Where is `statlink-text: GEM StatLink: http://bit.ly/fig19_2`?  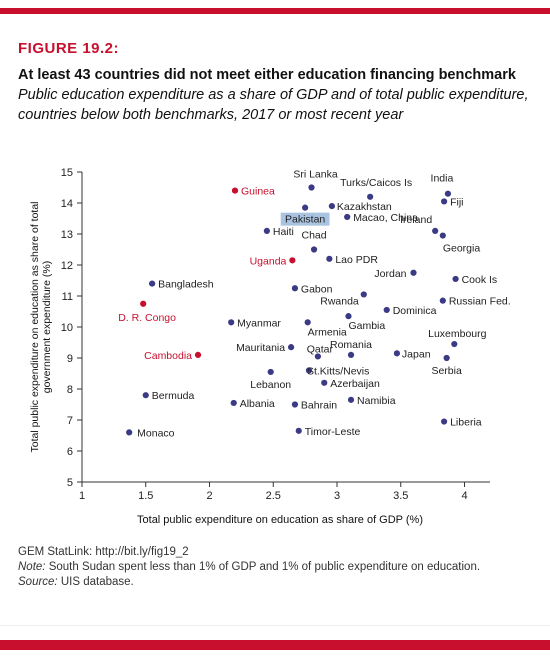 statlink-text: GEM StatLink: http://bit.ly/fig19_2 is located at coordinates (275, 552).